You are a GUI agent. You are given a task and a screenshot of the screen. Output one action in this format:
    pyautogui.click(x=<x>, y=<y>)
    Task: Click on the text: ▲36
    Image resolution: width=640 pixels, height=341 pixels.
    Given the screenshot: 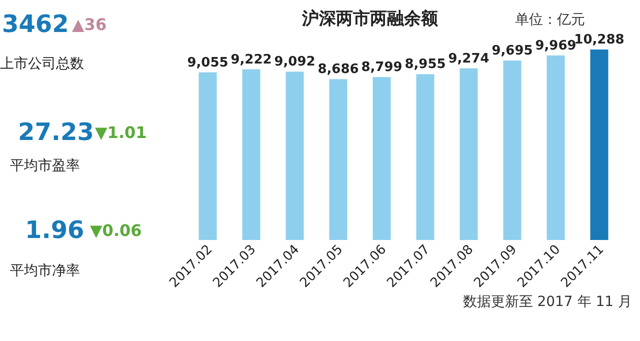 What is the action you would take?
    pyautogui.click(x=89, y=24)
    